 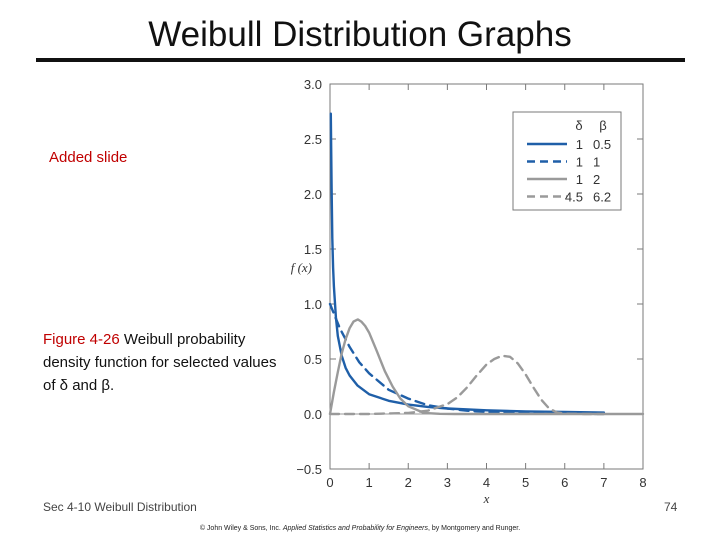 What do you see at coordinates (329, 482) in the screenshot?
I see `x-tick-label: 0` at bounding box center [329, 482].